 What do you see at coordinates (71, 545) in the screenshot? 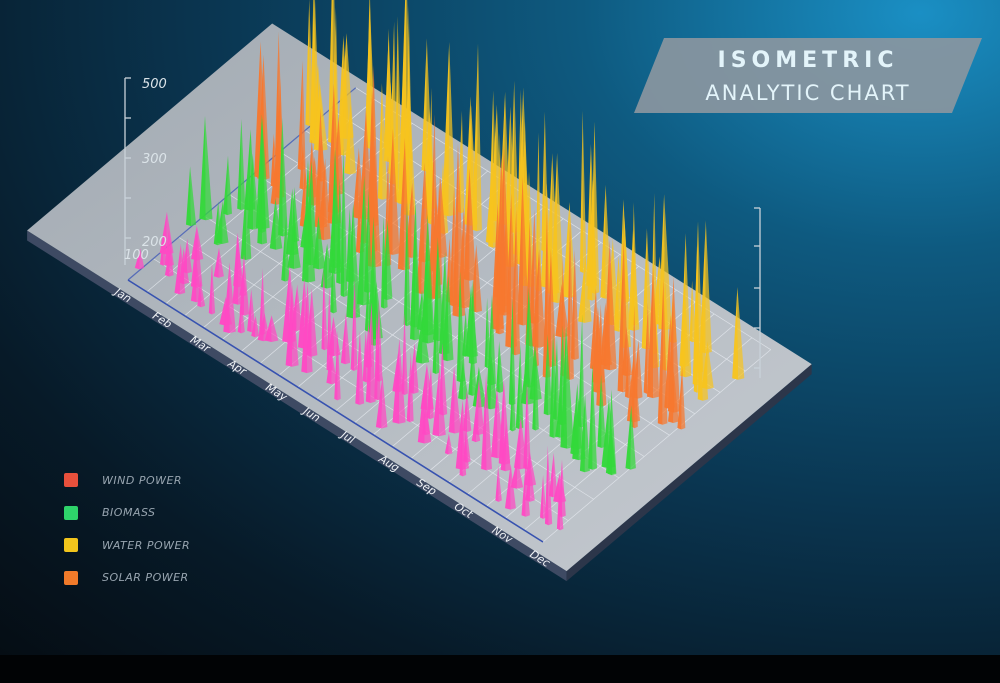
I see `legend-swatch-water` at bounding box center [71, 545].